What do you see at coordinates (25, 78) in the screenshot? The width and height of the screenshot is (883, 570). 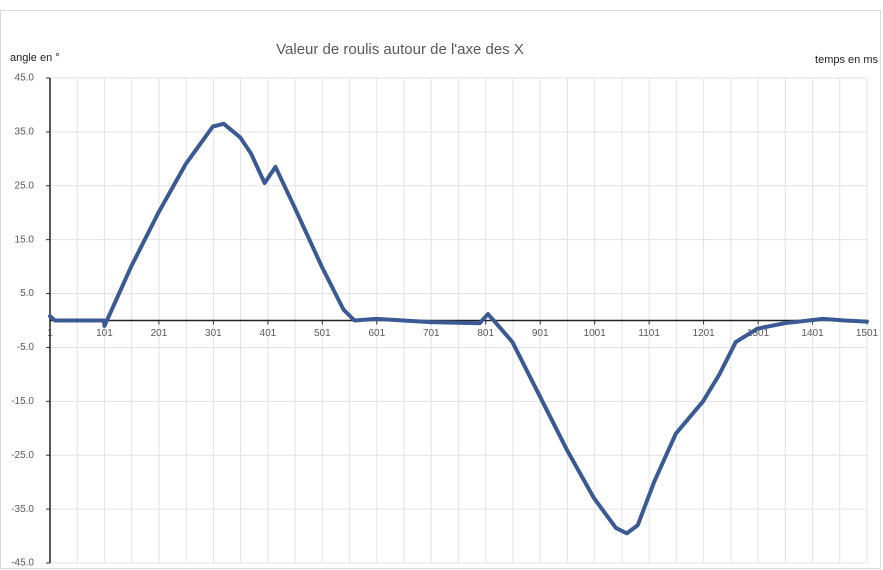 I see `y-tick-label: 45.0` at bounding box center [25, 78].